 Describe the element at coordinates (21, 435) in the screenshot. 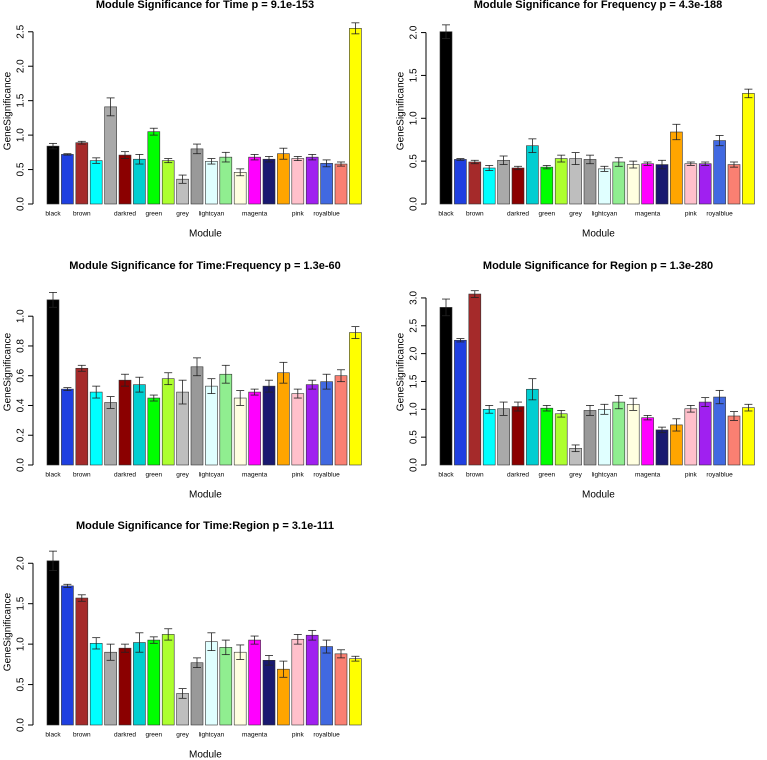

I see `y-tick-label: 0.2` at that location.